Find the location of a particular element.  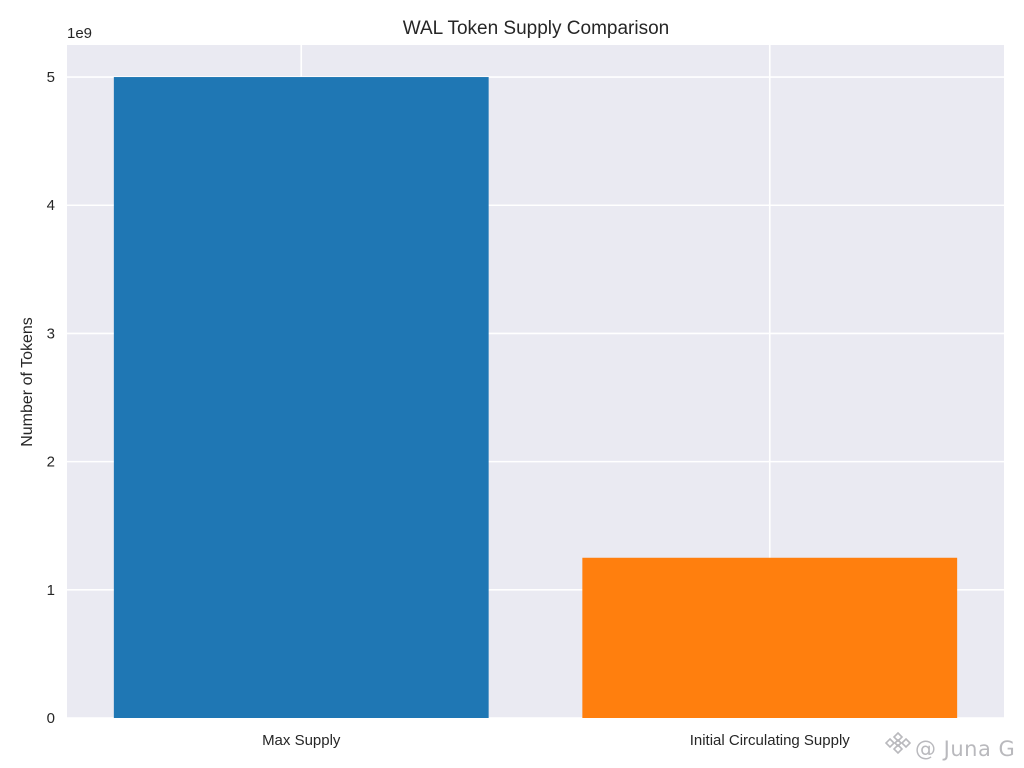

x-tick-label: Initial Circulating Supply is located at coordinates (770, 740).